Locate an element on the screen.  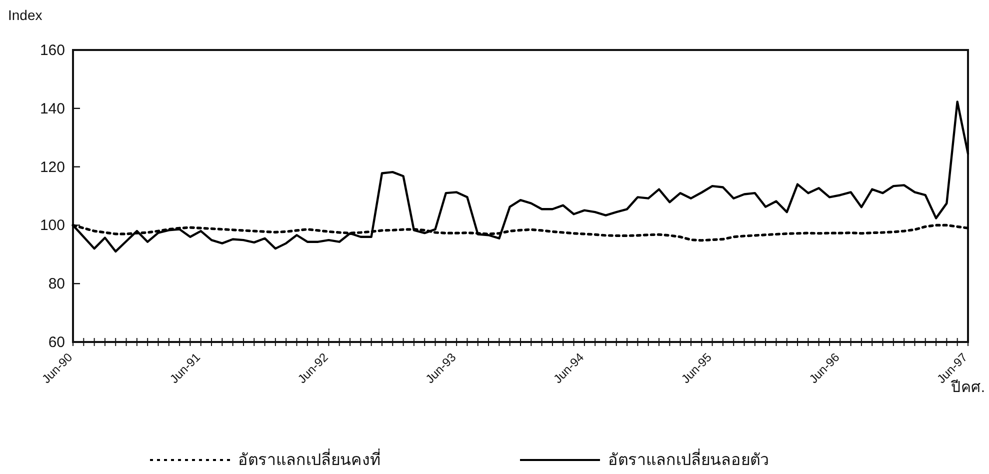
y-axis-title: Index is located at coordinates (25, 15).